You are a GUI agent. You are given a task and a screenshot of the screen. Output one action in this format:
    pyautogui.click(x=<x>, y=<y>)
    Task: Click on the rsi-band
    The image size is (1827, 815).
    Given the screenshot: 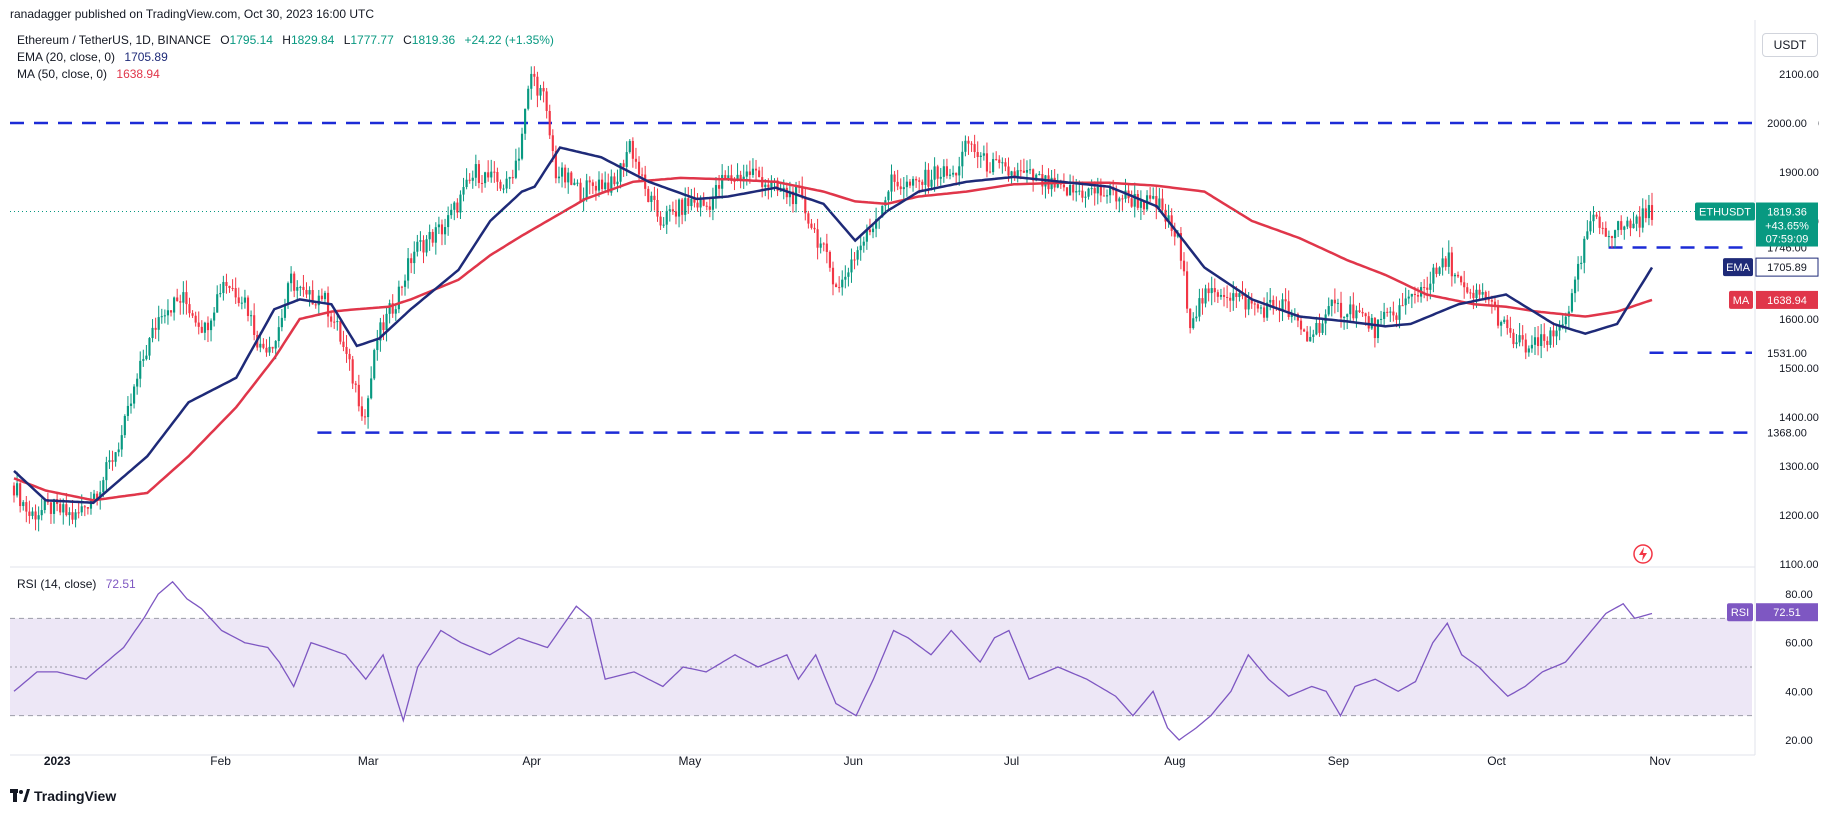 What is the action you would take?
    pyautogui.click(x=881, y=667)
    